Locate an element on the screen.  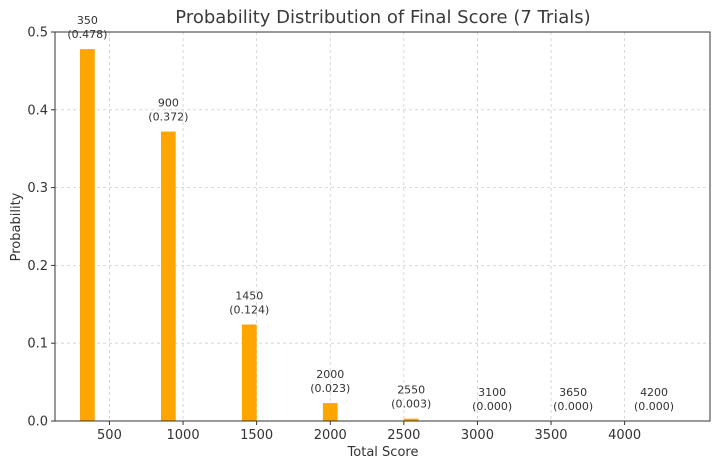
data-label-probability: (0.003) is located at coordinates (411, 404).